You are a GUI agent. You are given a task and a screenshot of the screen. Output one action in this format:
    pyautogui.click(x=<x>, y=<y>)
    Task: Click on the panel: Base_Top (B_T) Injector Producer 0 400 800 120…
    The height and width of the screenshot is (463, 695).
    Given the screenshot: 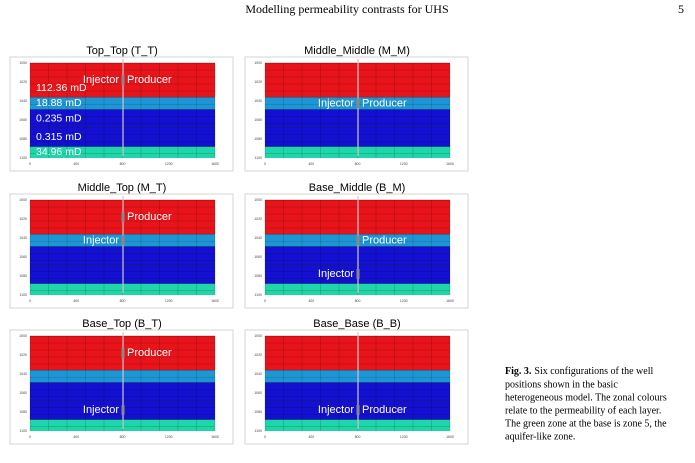 What is the action you would take?
    pyautogui.click(x=121, y=381)
    